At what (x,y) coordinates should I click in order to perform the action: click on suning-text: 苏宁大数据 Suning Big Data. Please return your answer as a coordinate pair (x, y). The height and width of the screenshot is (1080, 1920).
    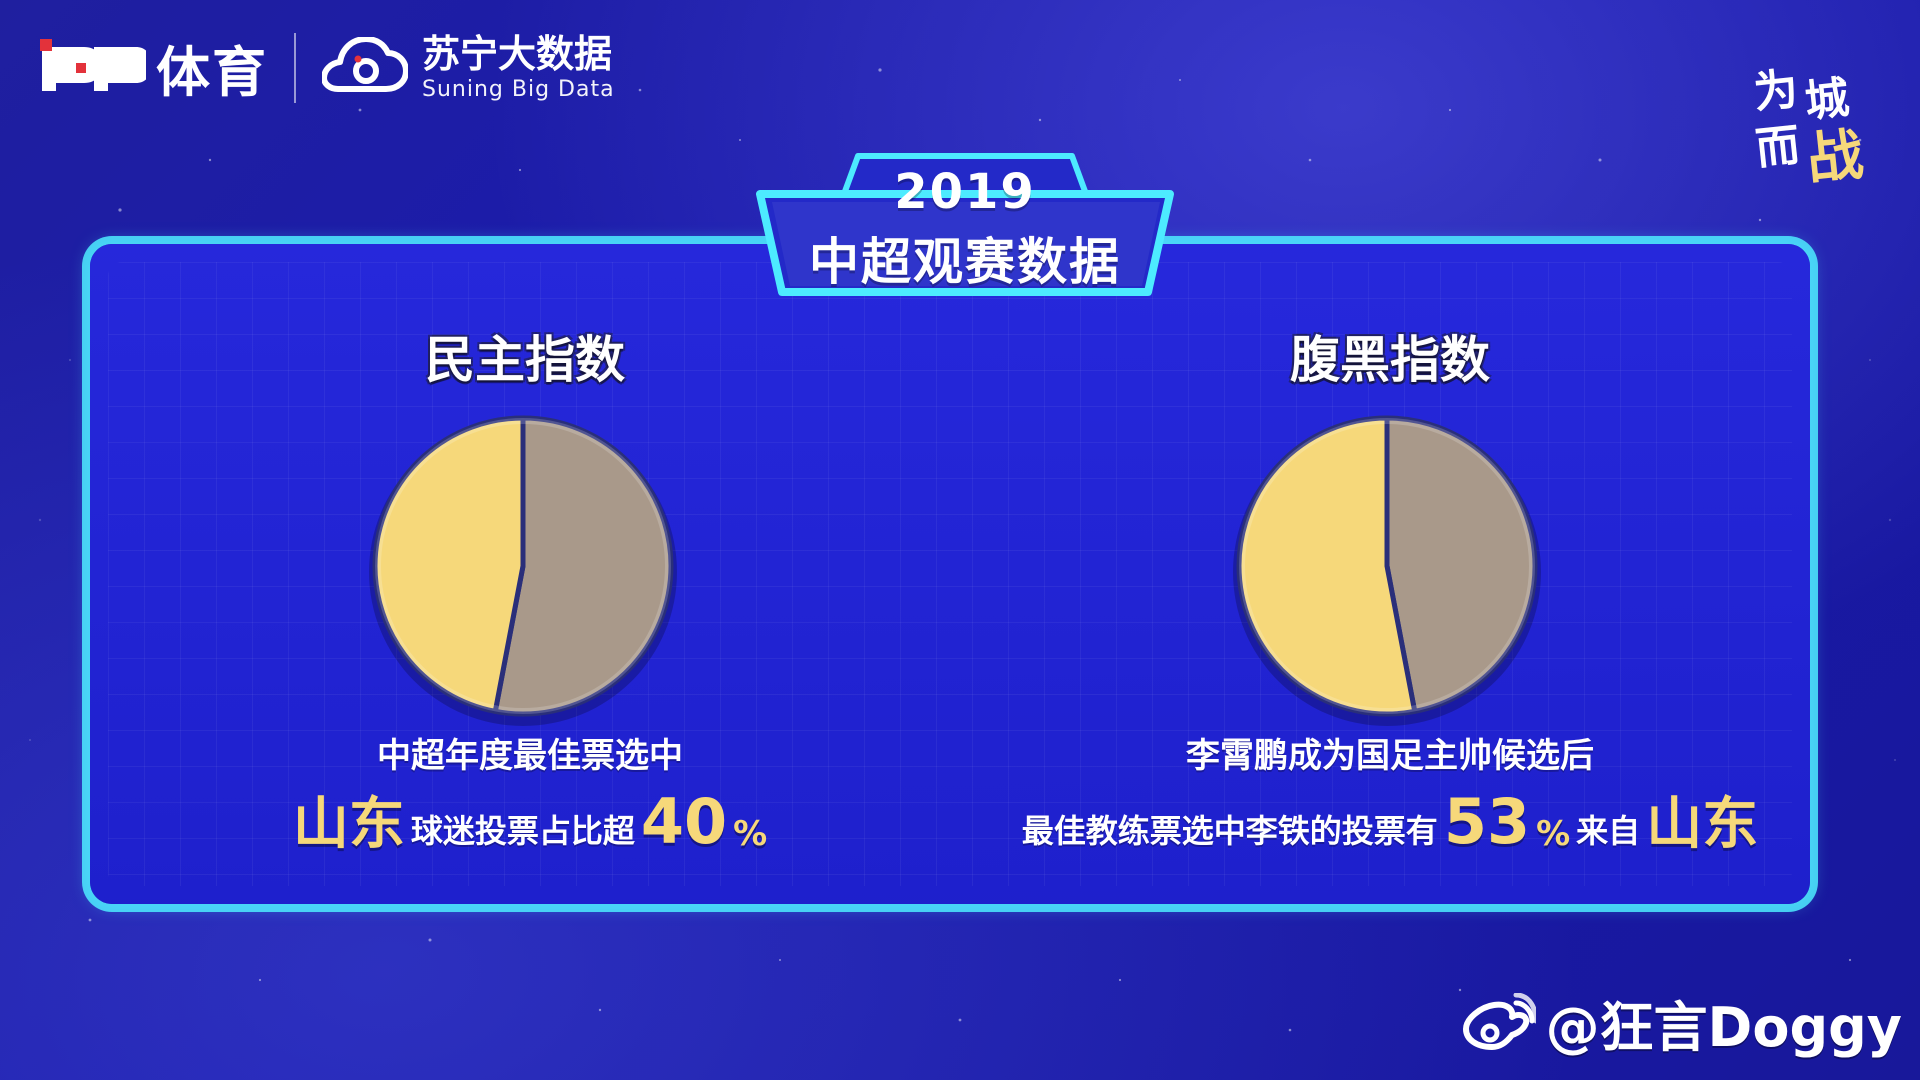
    Looking at the image, I should click on (518, 68).